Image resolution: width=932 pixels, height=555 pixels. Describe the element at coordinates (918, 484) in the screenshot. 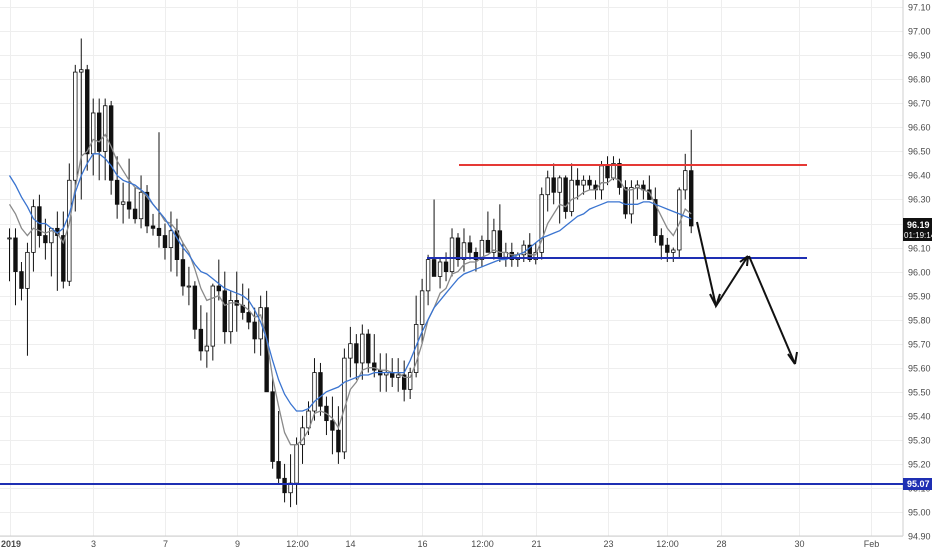

I see `support-price-label: 95.07` at that location.